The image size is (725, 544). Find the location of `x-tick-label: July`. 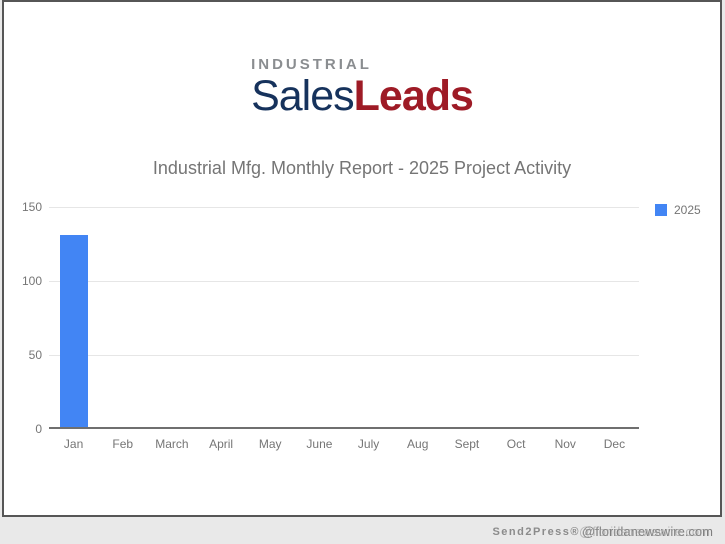

x-tick-label: July is located at coordinates (368, 444).